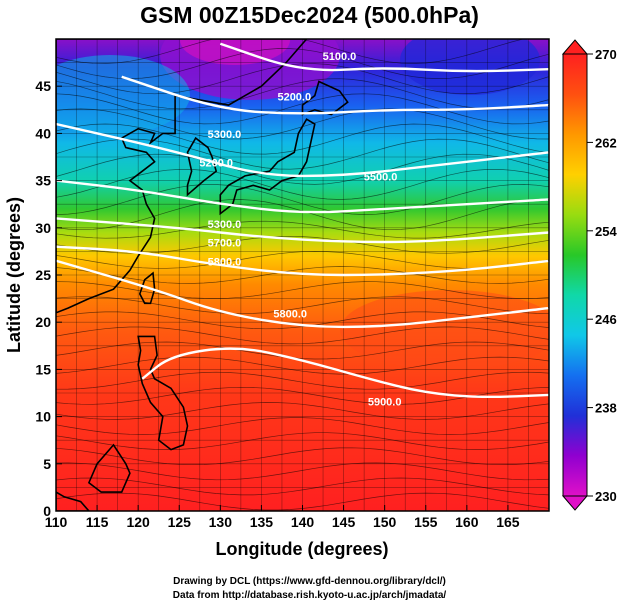  I want to click on y-tick-label: 15, so click(43, 369).